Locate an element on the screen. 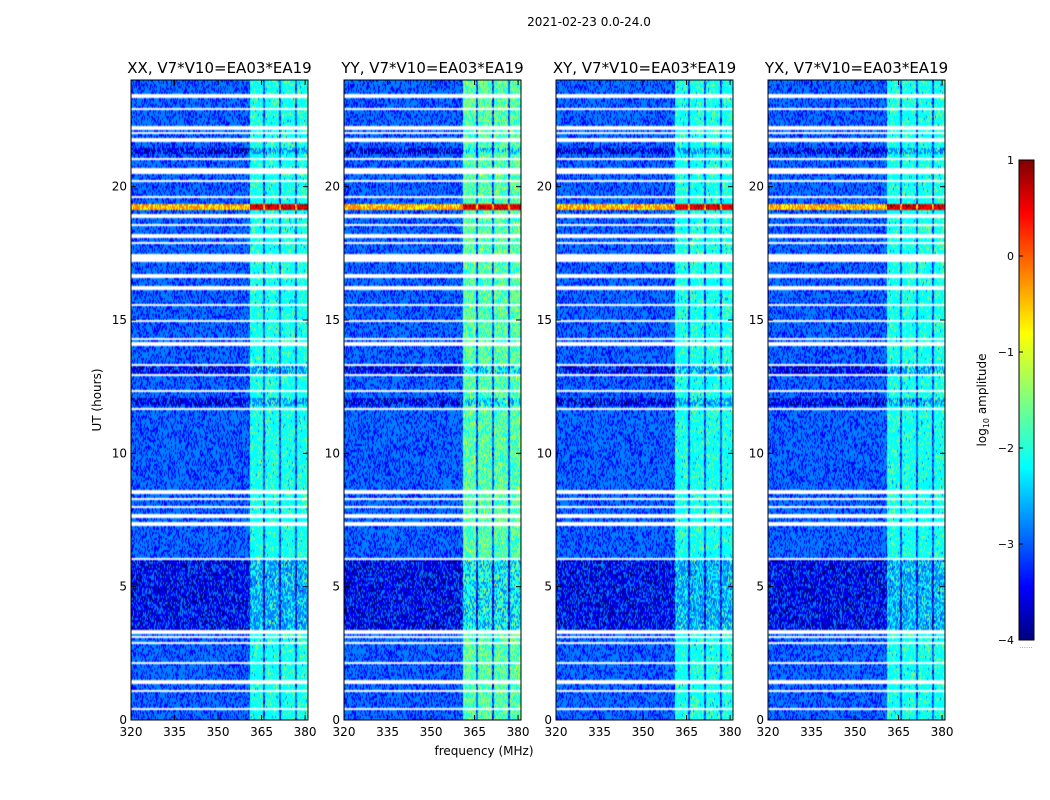 The height and width of the screenshot is (800, 1050). figure-title: 2021-02-23 0.0-24.0 is located at coordinates (589, 22).